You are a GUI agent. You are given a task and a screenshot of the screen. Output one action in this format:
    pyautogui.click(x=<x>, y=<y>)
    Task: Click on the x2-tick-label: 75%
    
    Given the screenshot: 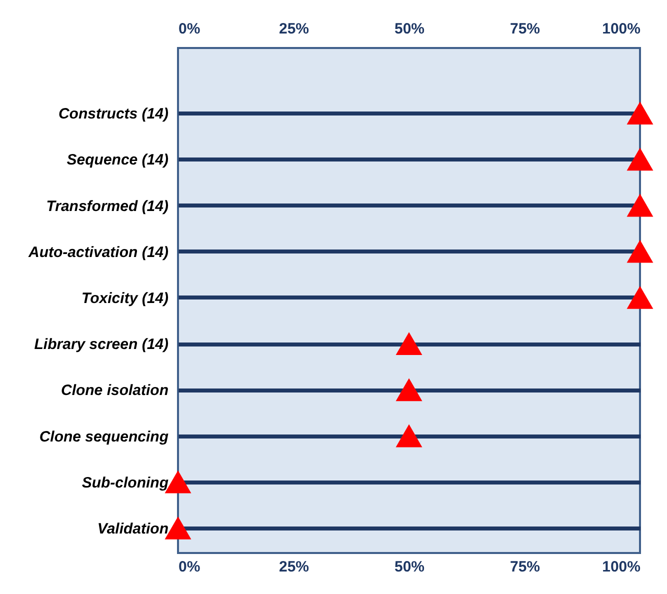 What is the action you would take?
    pyautogui.click(x=525, y=29)
    